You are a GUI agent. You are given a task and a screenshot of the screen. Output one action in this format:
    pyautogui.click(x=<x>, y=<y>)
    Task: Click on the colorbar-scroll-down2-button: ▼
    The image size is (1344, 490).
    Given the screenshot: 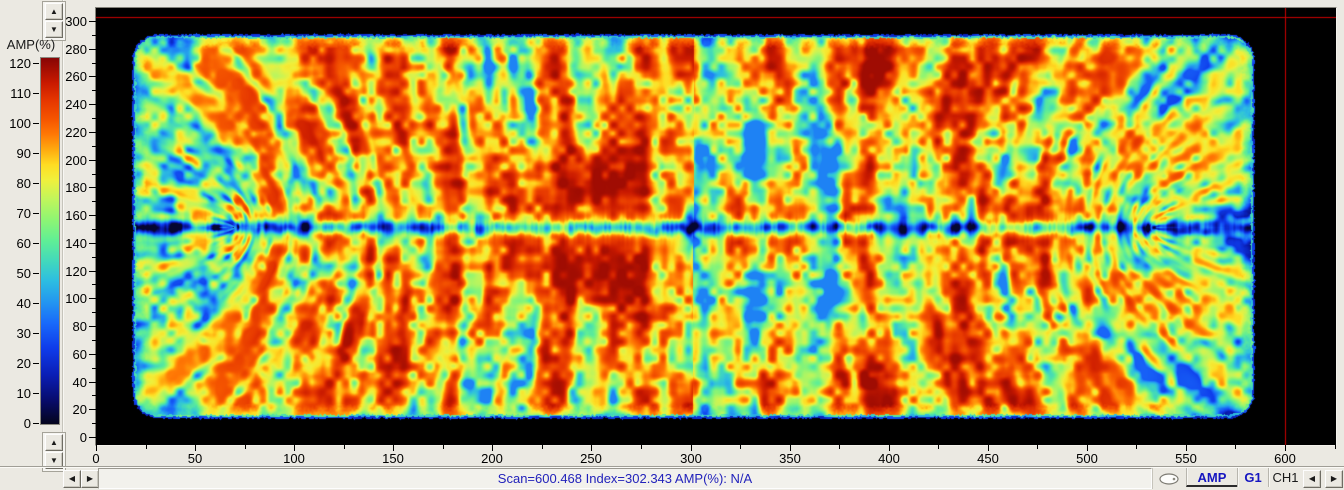 What is the action you would take?
    pyautogui.click(x=54, y=460)
    